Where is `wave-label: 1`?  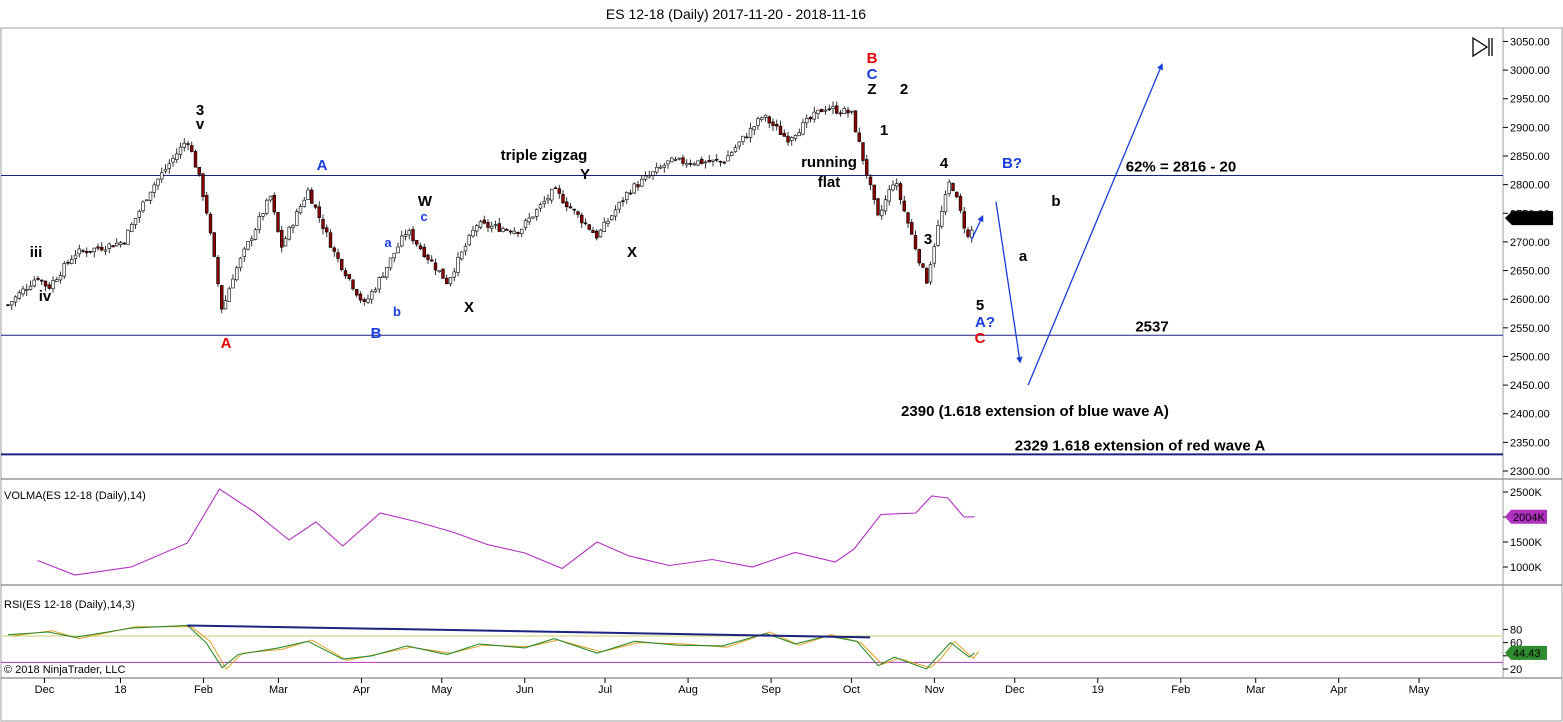 wave-label: 1 is located at coordinates (884, 130).